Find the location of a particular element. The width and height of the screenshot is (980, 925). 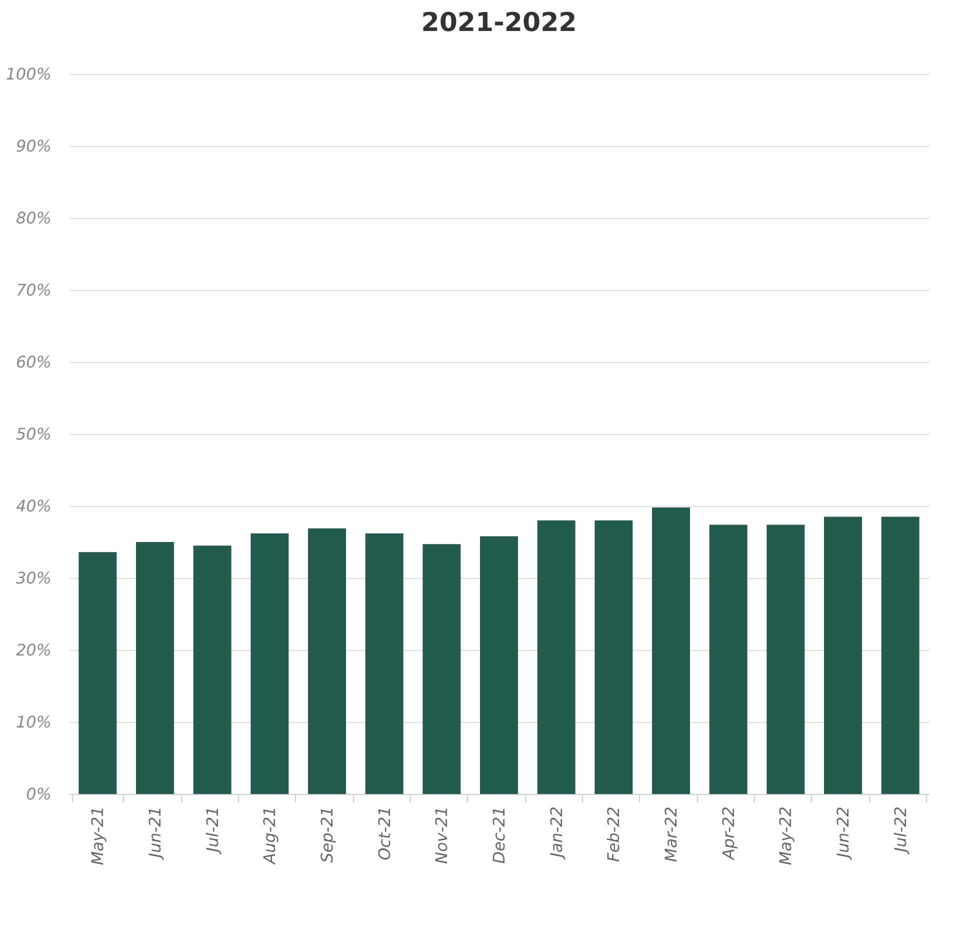

y-tick-label: 40% is located at coordinates (34, 506).